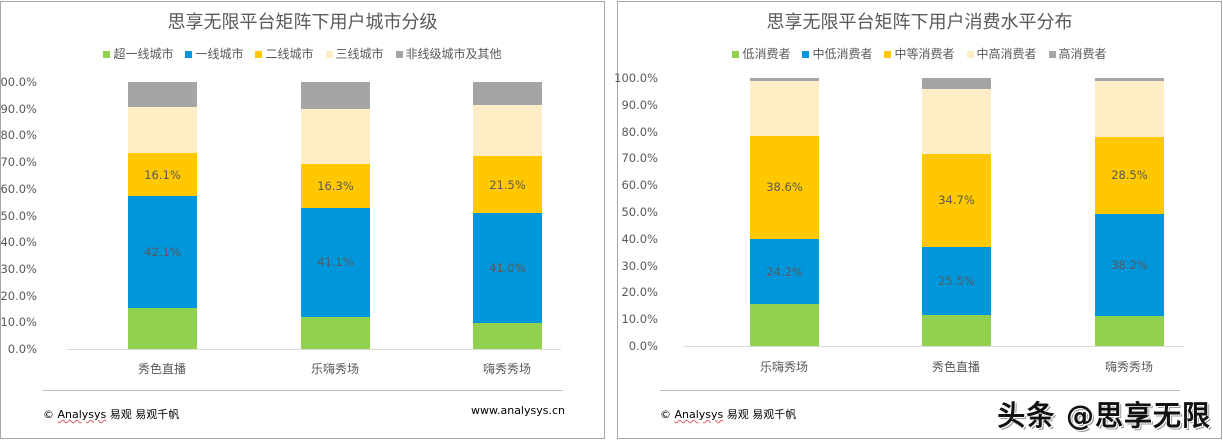  I want to click on footer-url: www.analysys.cn, so click(518, 410).